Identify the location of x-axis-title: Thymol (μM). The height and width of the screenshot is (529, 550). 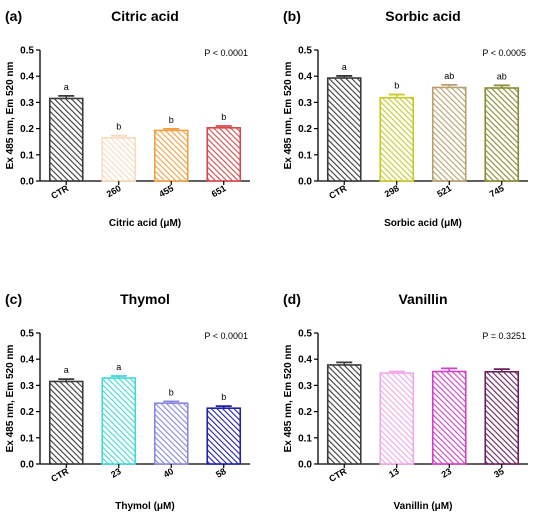
(144, 506).